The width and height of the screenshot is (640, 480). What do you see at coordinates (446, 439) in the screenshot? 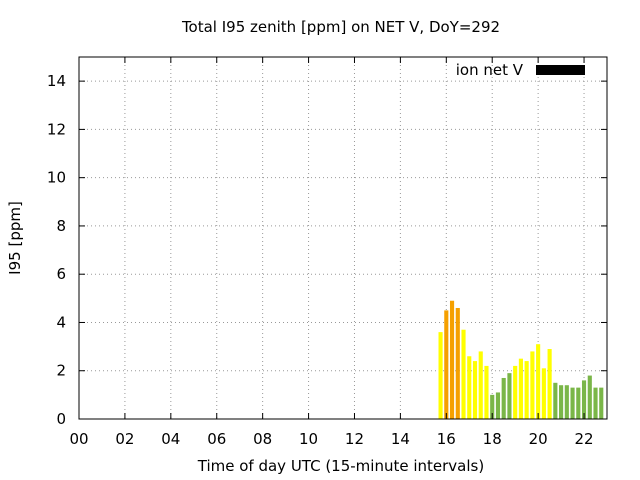
I see `x-tick-label: 16` at bounding box center [446, 439].